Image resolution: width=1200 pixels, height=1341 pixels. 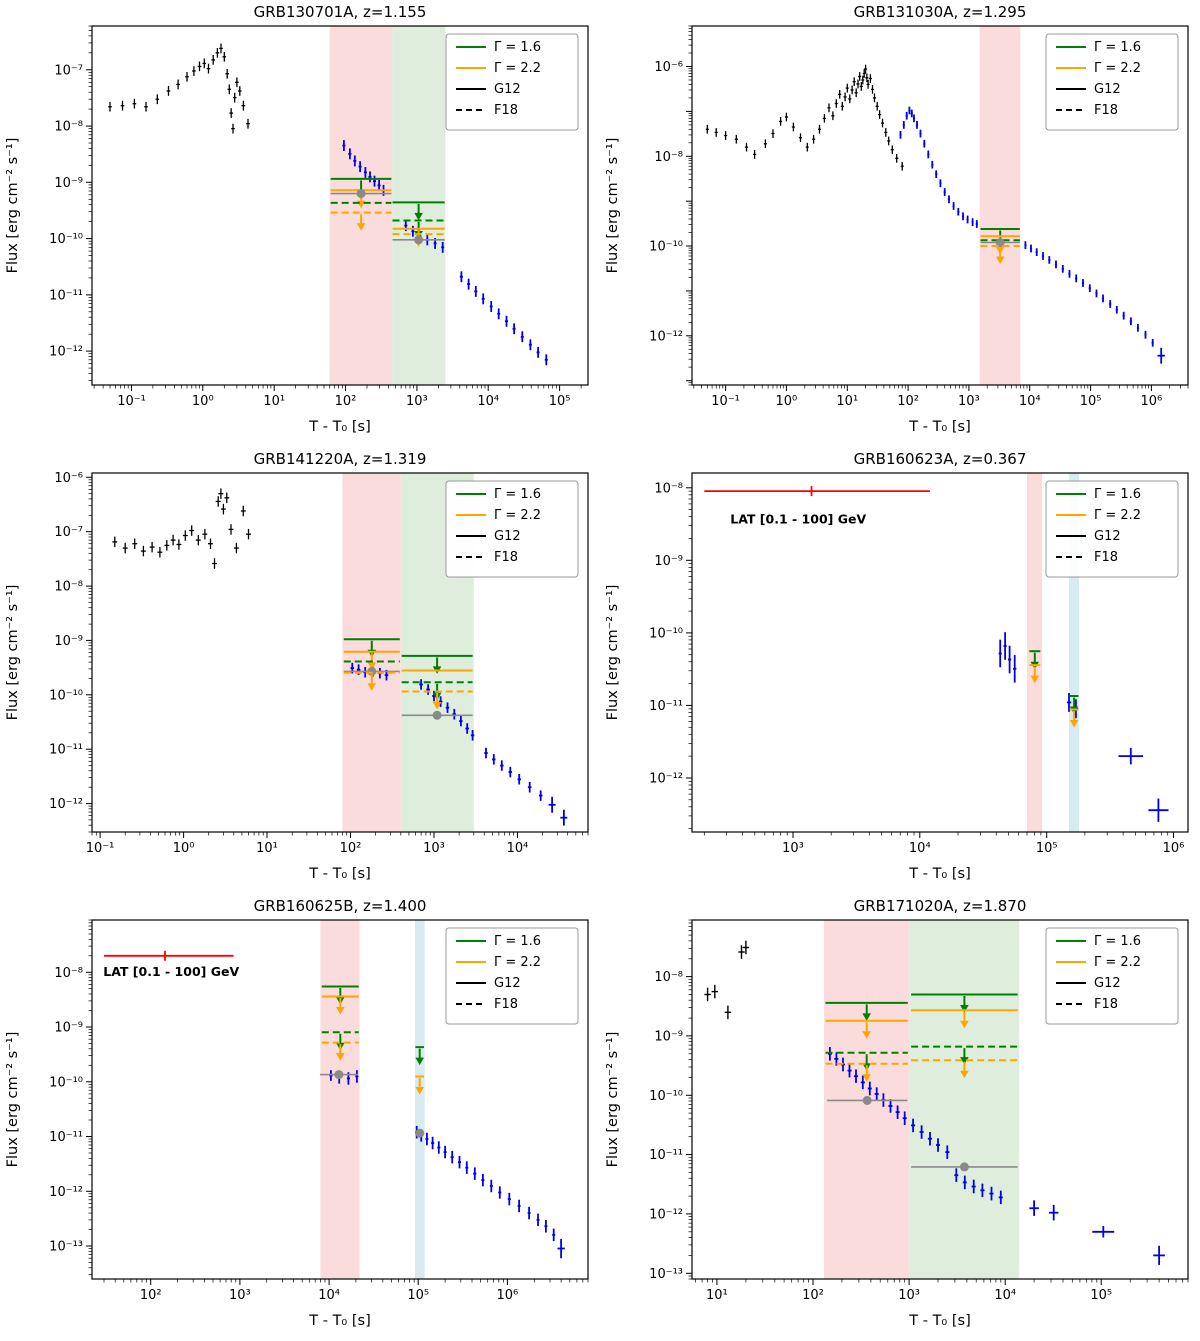 What do you see at coordinates (940, 12) in the screenshot?
I see `panel-title: GRB131030A, z=1.295` at bounding box center [940, 12].